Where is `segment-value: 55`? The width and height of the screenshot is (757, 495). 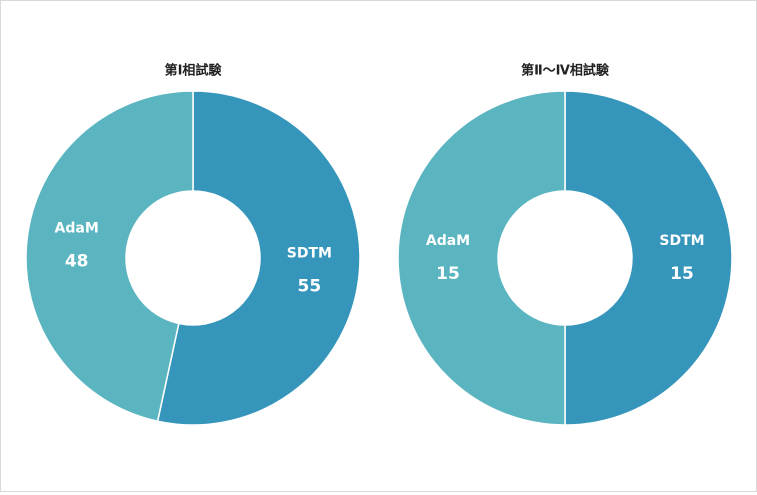 segment-value: 55 is located at coordinates (309, 286).